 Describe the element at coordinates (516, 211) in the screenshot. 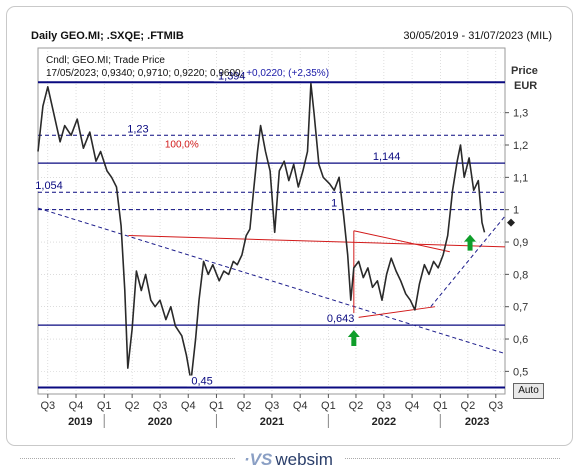

I see `y-tick-label: 1` at that location.